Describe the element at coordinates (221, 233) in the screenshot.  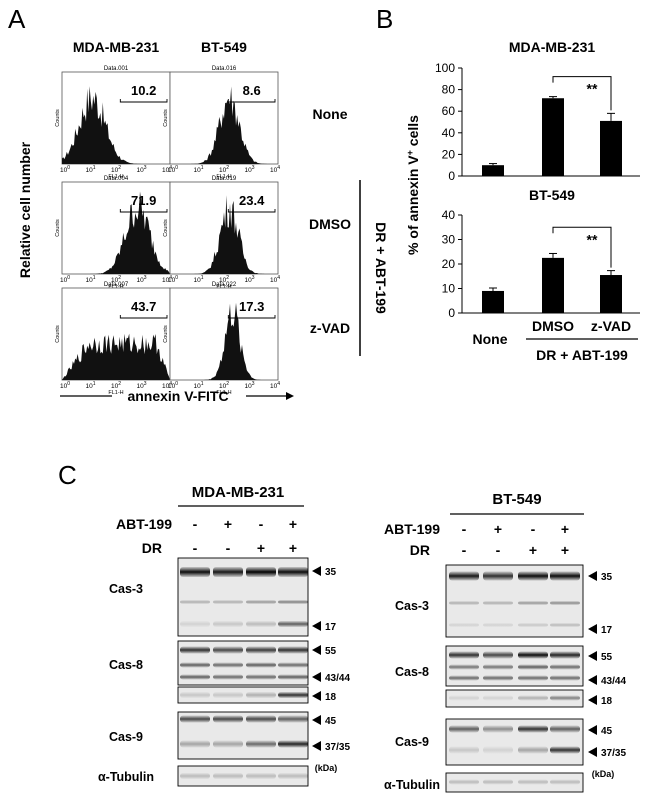
I see `histogram-4: Data.019 Counts 23.4 100 10¹ 10² 10³ 10⁴ FL1-H` at that location.